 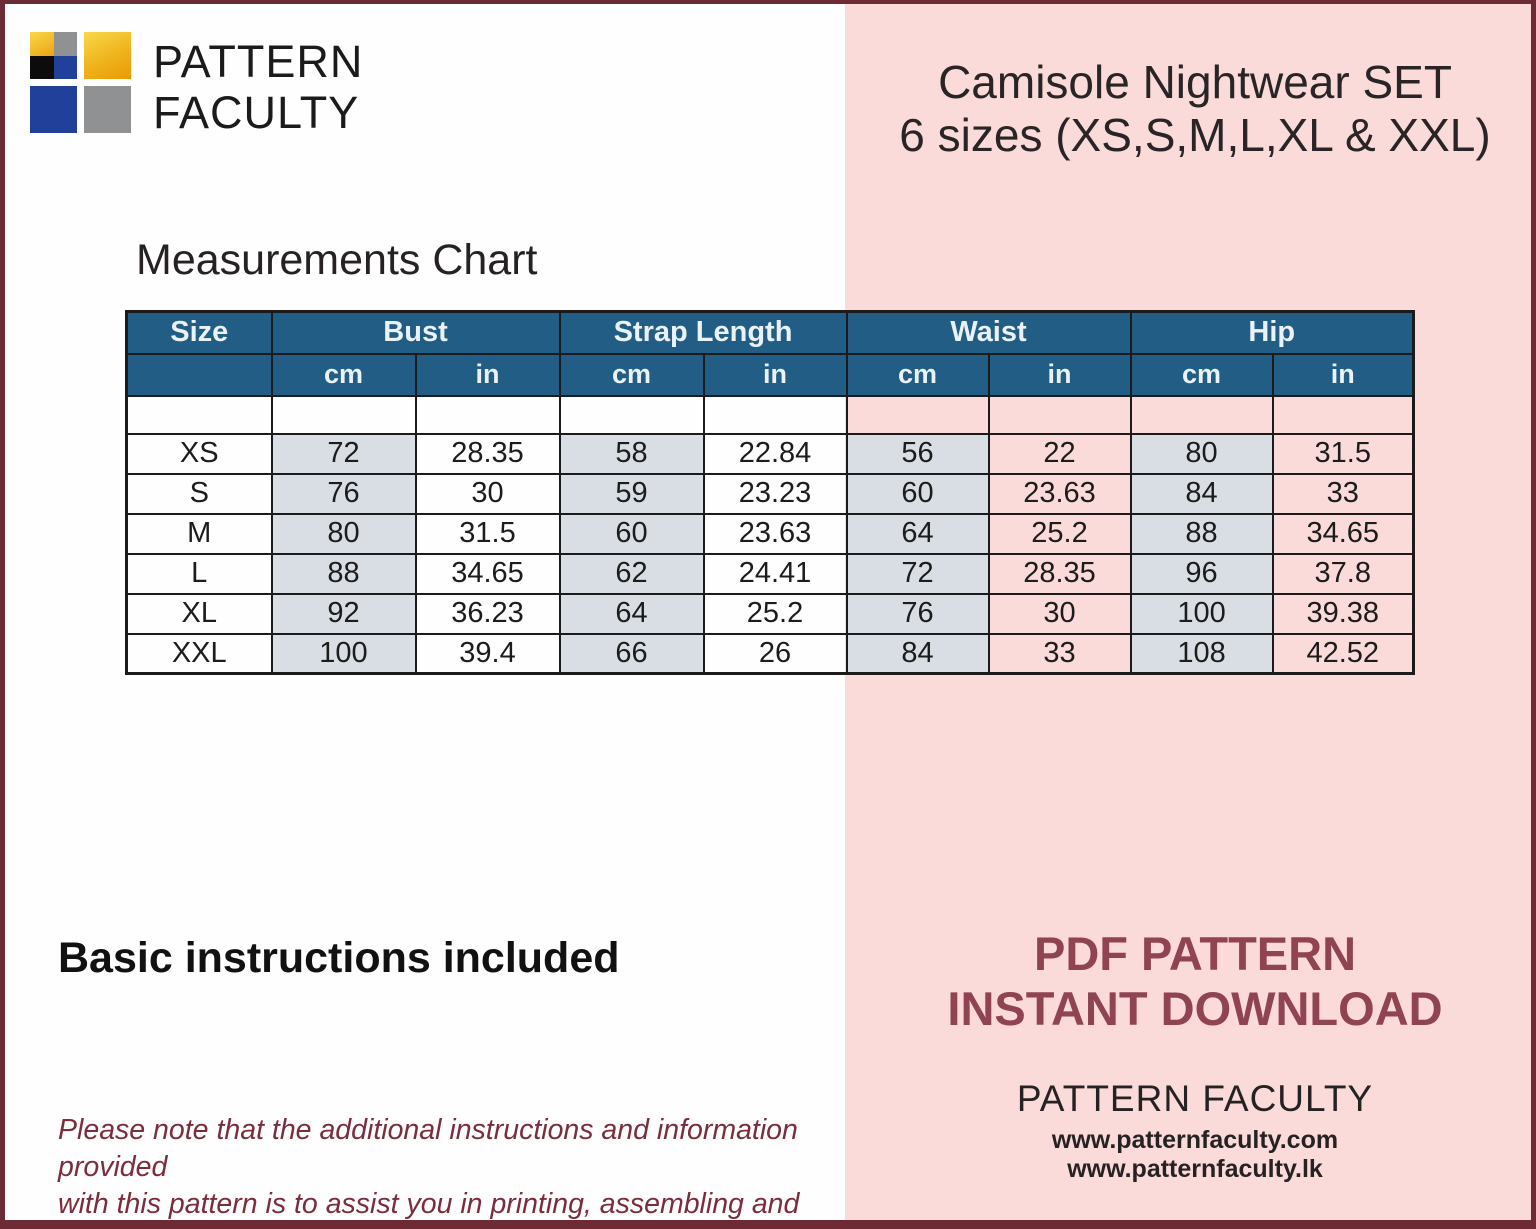 I want to click on strap-cm-cell: 64, so click(x=631, y=613).